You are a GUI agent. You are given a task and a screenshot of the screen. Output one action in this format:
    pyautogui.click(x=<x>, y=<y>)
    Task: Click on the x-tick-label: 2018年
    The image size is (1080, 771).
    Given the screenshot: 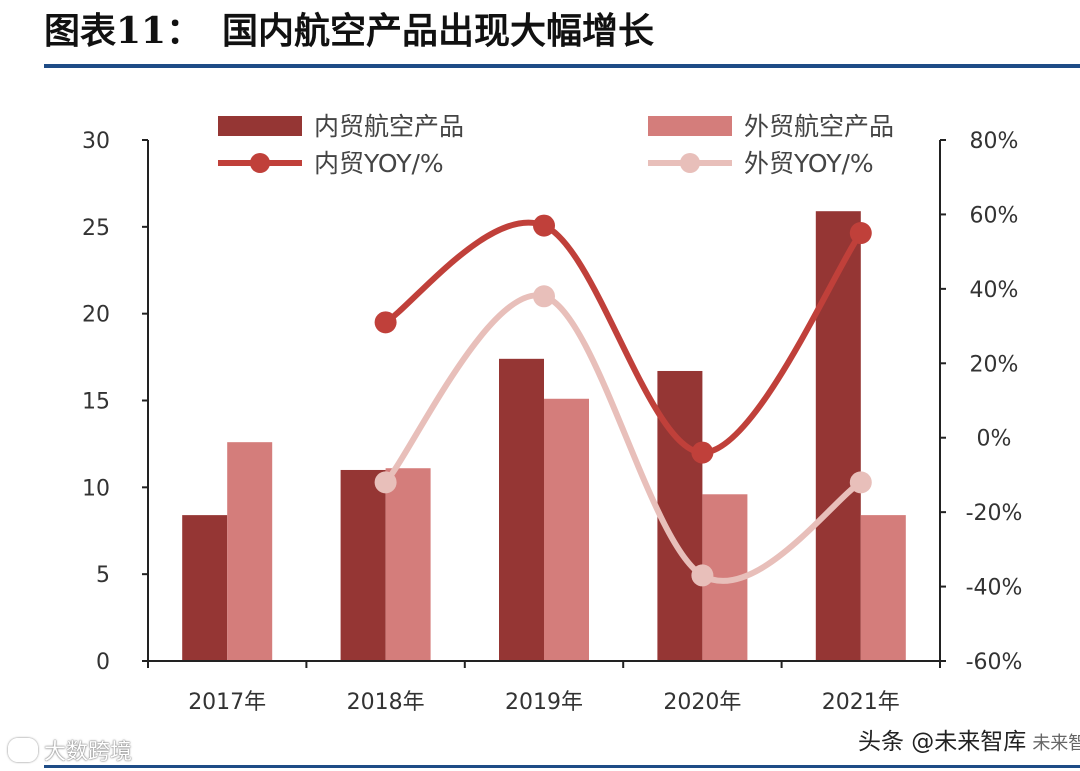 What is the action you would take?
    pyautogui.click(x=386, y=702)
    